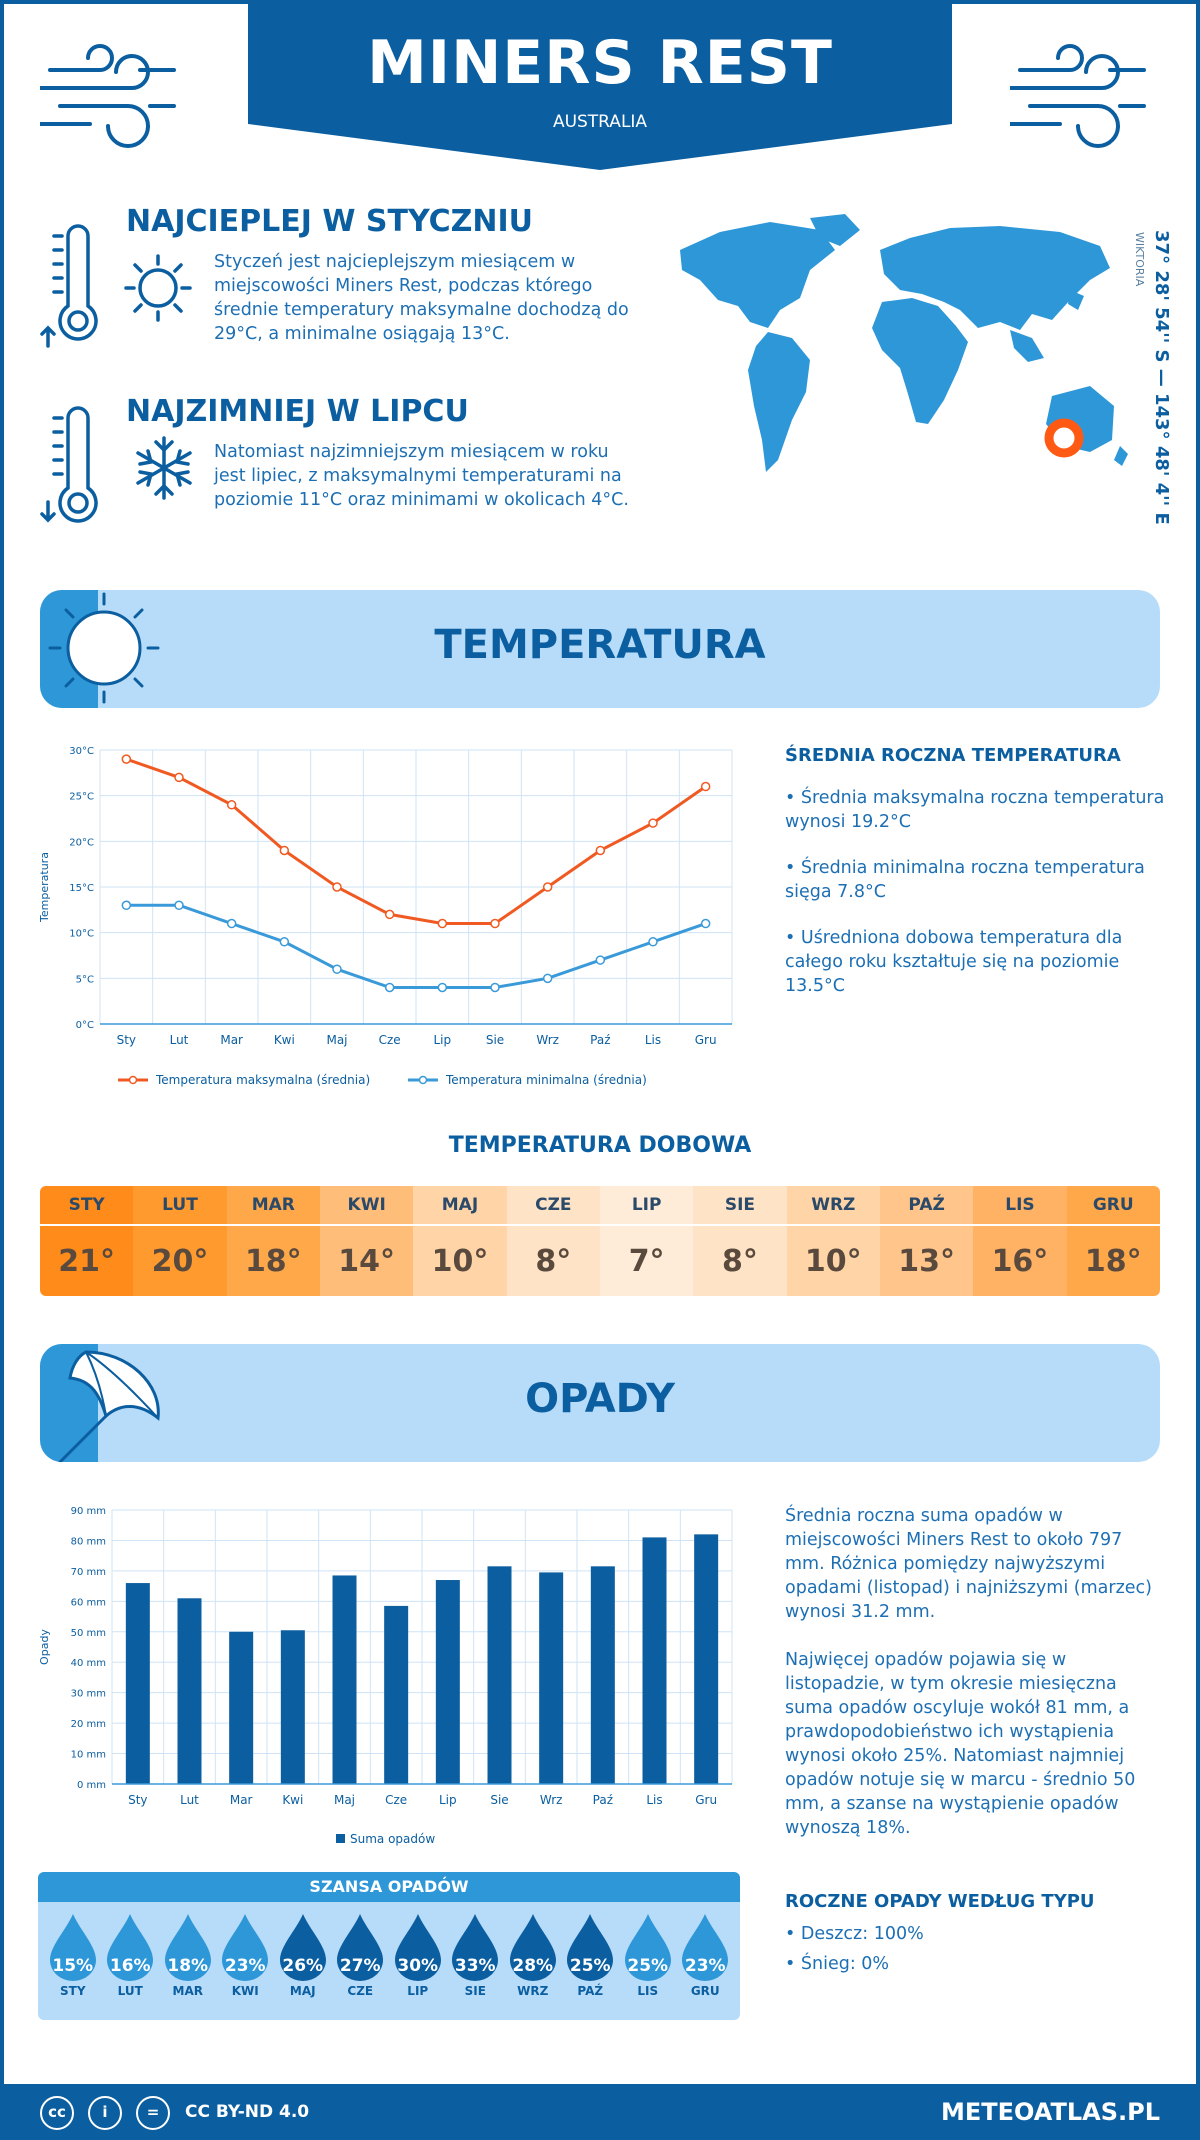  What do you see at coordinates (740, 1241) in the screenshot?
I see `daily-temperature-cell: SIE 8°` at bounding box center [740, 1241].